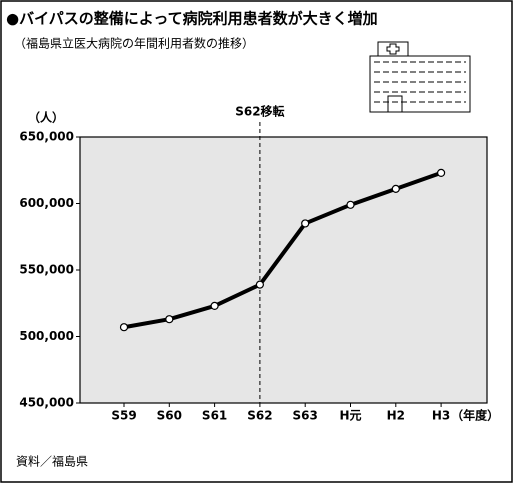 The height and width of the screenshot is (483, 513). I want to click on x-tick-label: H2, so click(396, 416).